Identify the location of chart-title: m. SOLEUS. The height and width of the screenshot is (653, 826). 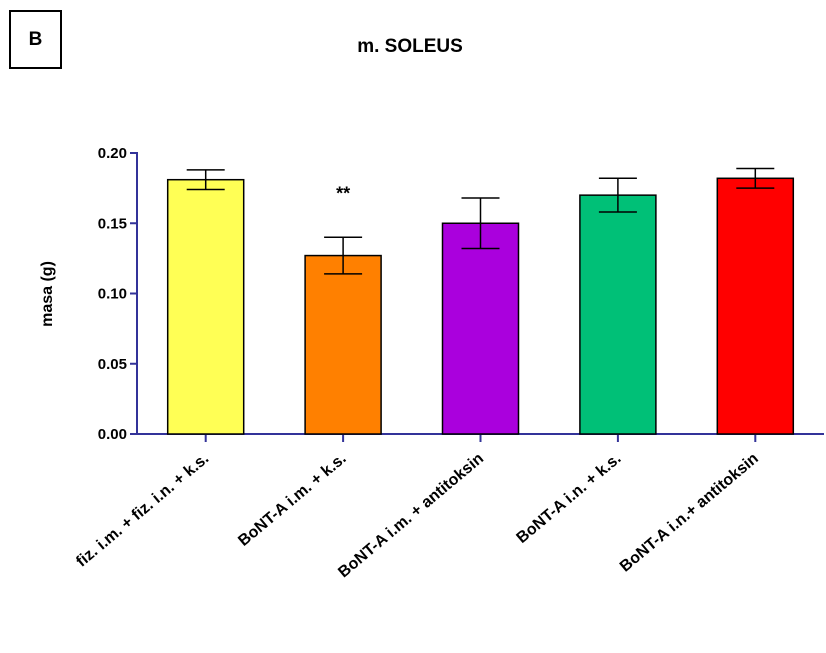
(410, 46).